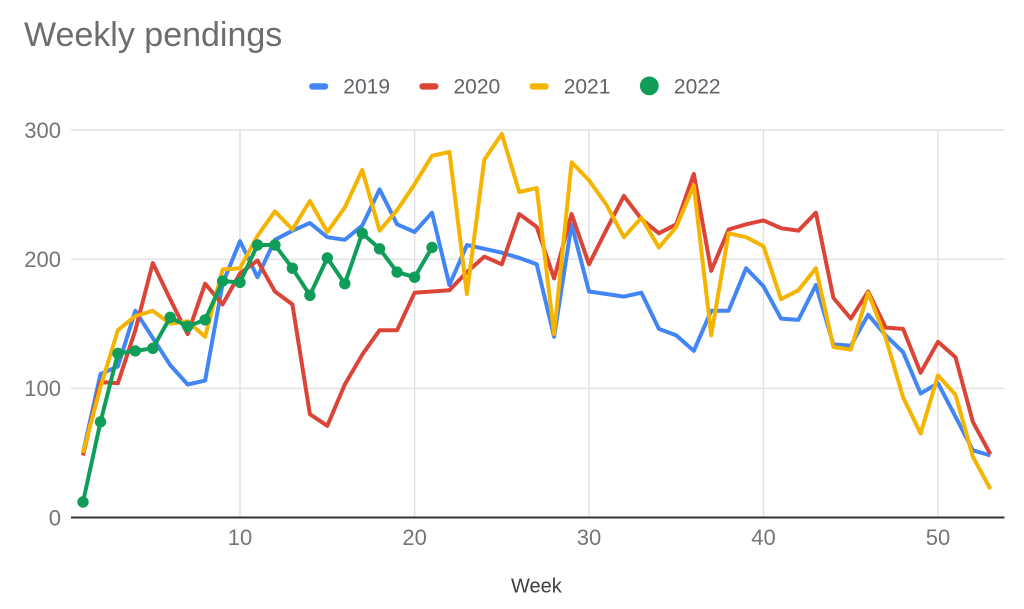 The image size is (1024, 609). I want to click on svg-text: 50, so click(938, 537).